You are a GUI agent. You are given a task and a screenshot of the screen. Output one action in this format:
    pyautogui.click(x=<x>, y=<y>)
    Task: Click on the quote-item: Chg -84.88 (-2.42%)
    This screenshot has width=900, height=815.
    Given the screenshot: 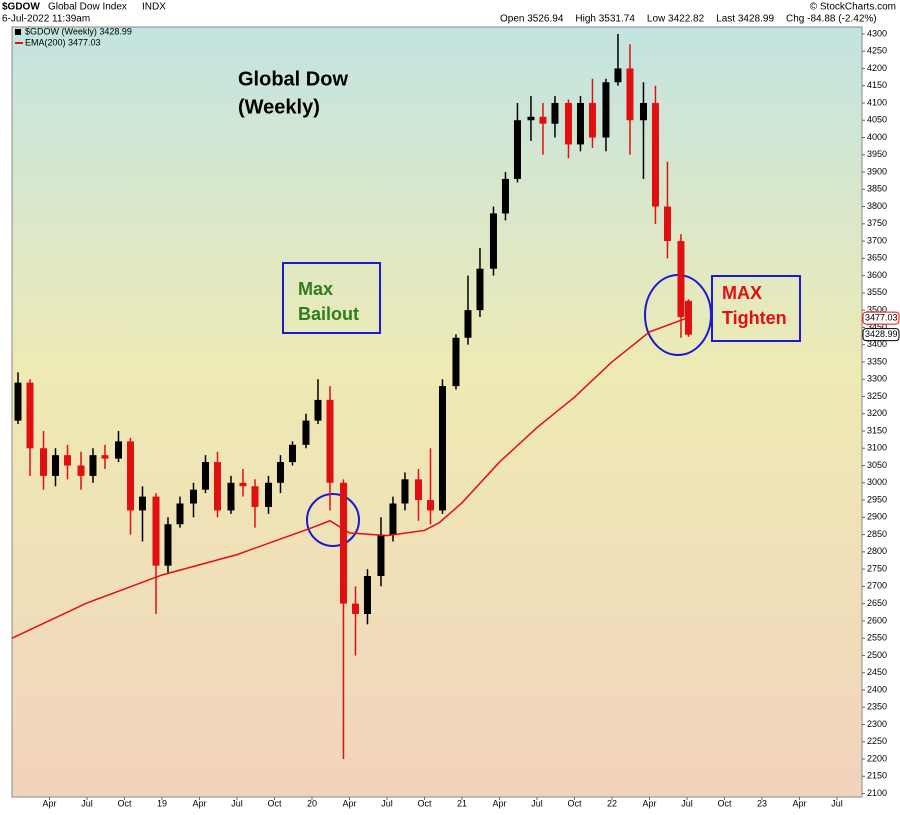 What is the action you would take?
    pyautogui.click(x=831, y=19)
    